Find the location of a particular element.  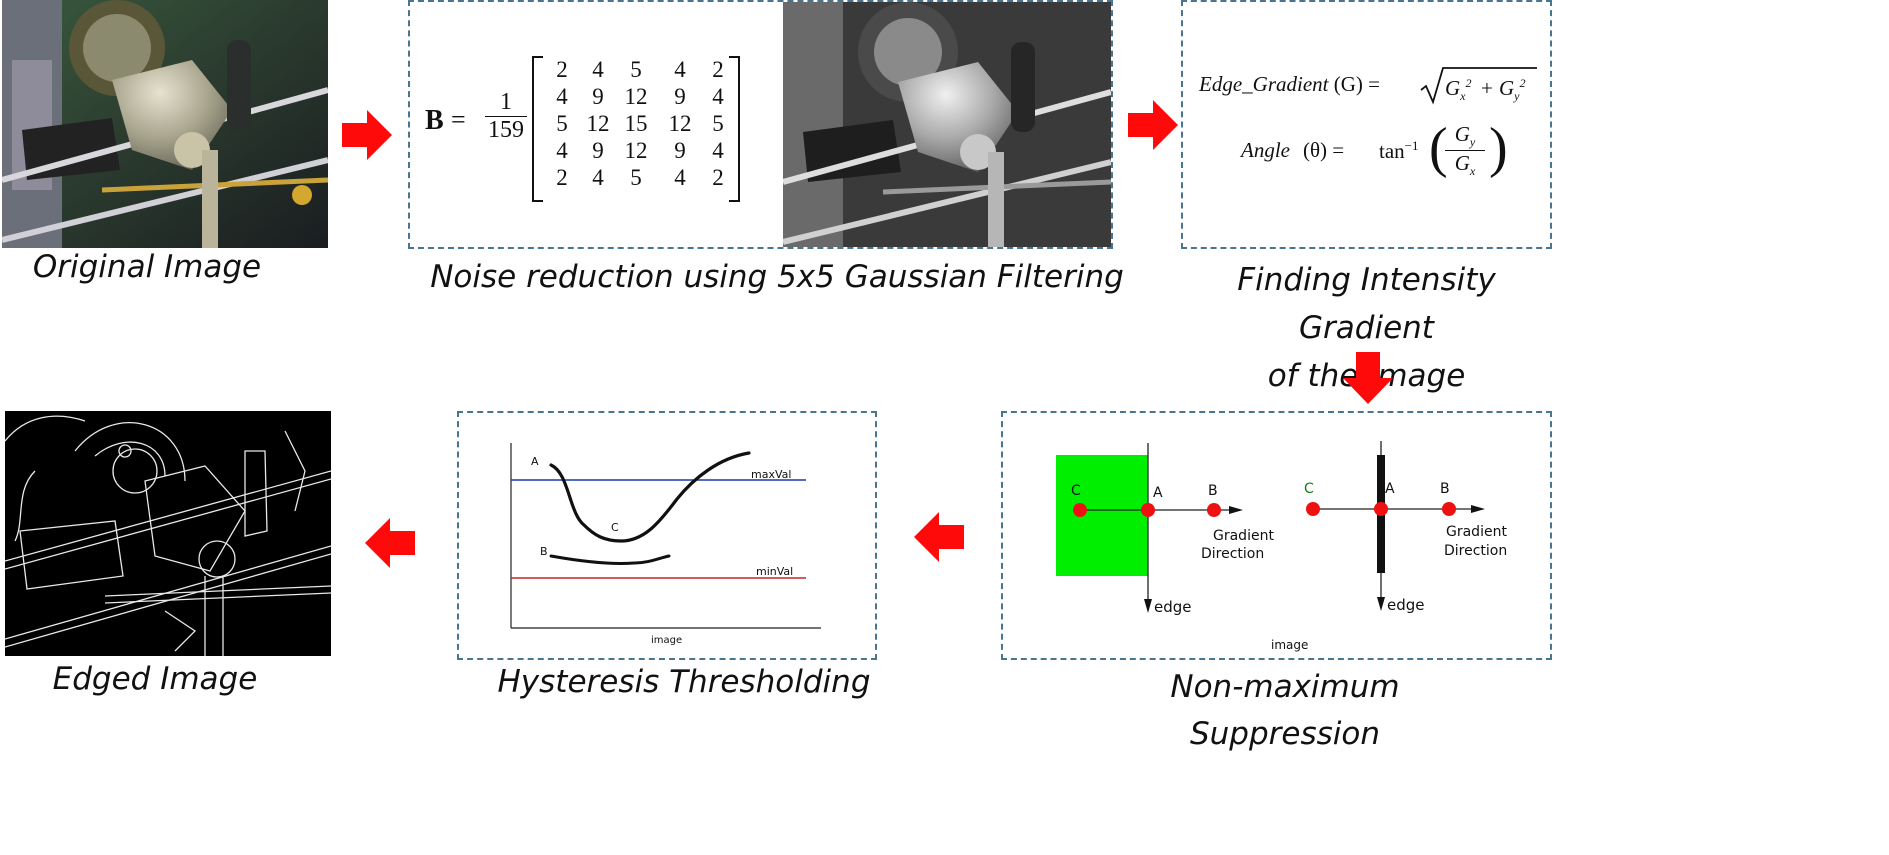

caption-nms: Non-maximum Suppression is located at coordinates (1285, 710).